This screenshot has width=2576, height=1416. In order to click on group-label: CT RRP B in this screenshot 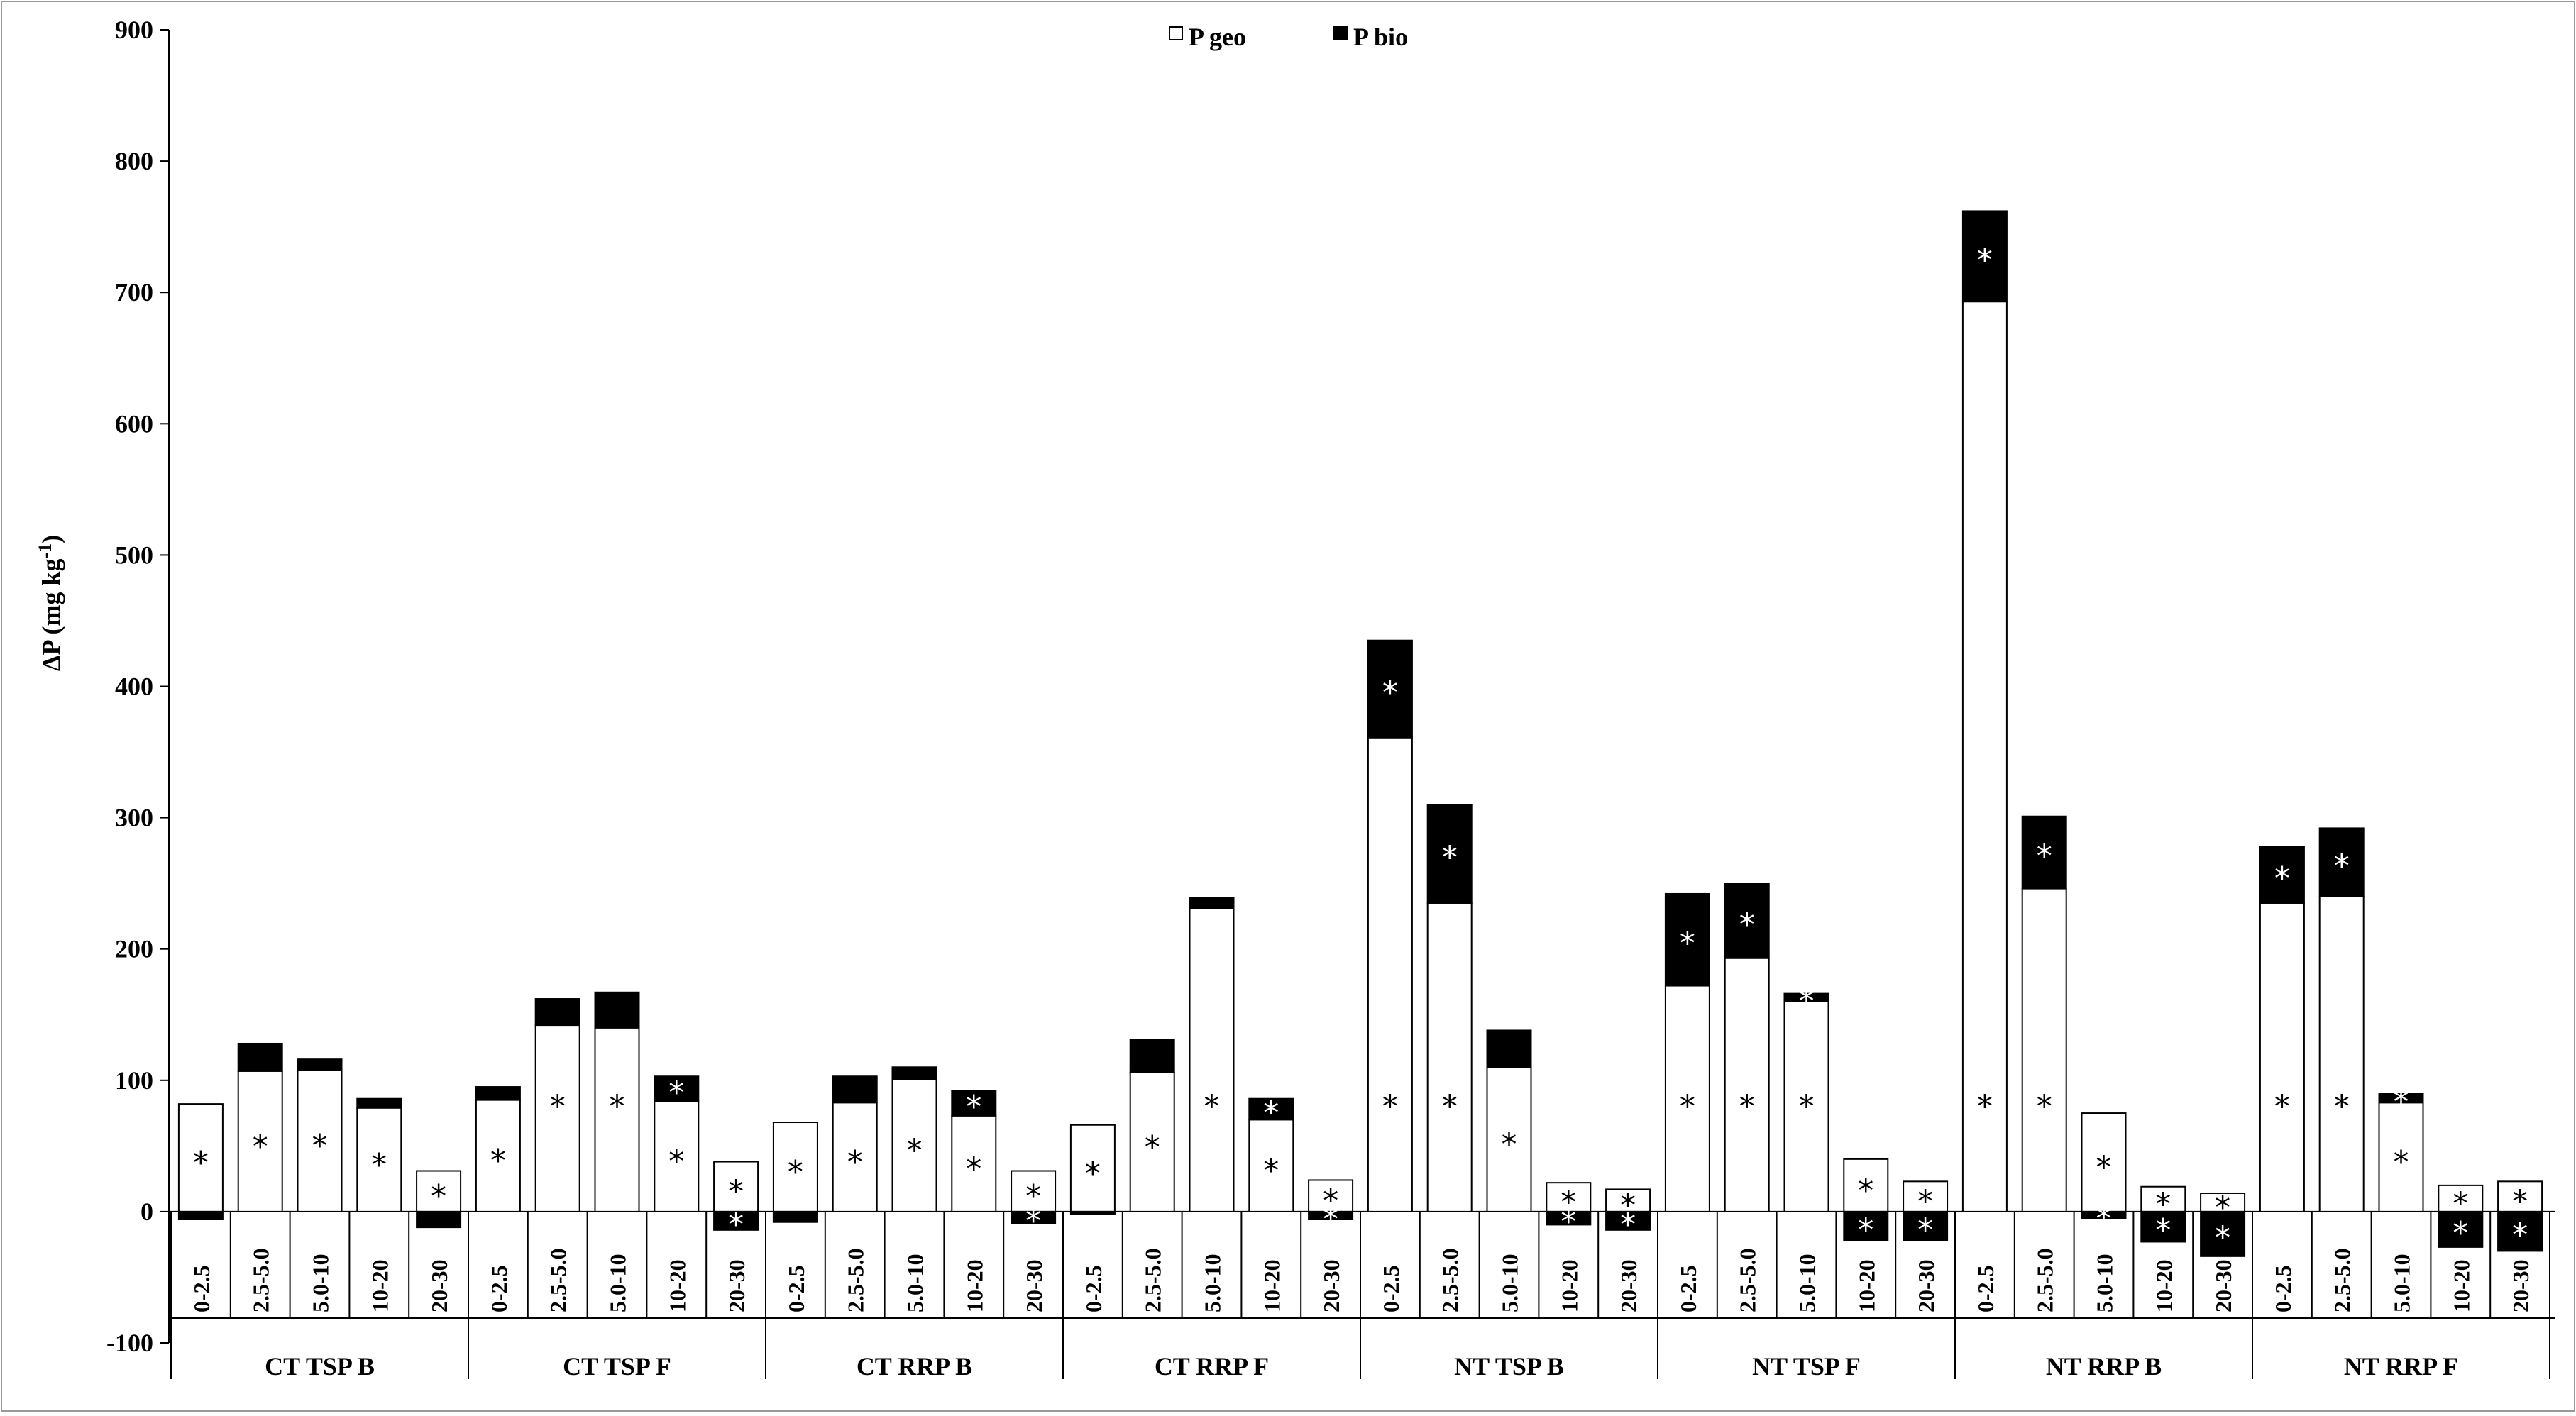, I will do `click(914, 1366)`.